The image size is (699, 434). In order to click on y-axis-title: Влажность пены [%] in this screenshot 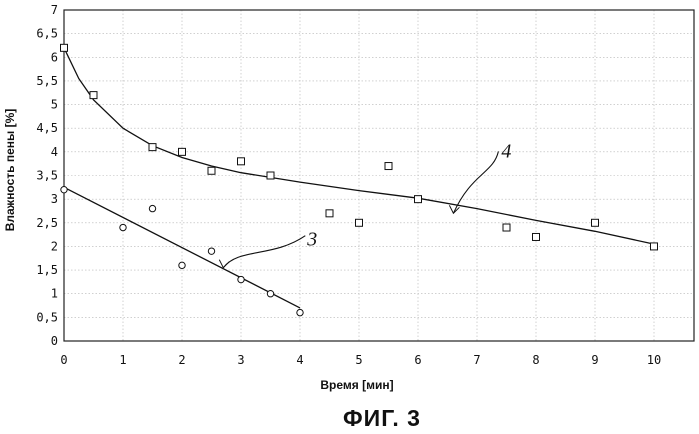, I will do `click(10, 170)`.